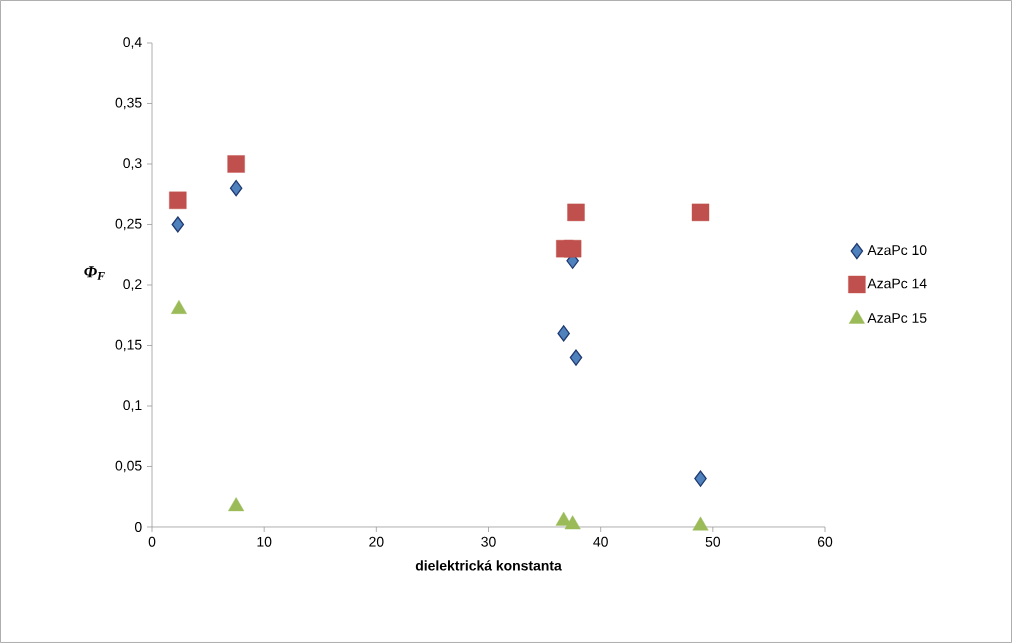 The width and height of the screenshot is (1012, 643). I want to click on legend-label: AzaPc 15, so click(897, 318).